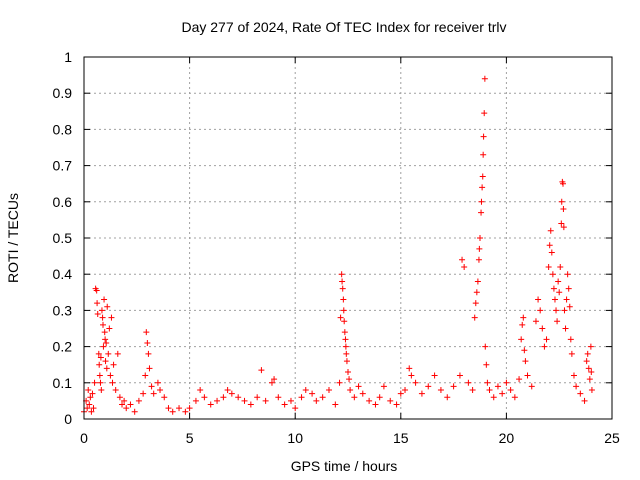 This screenshot has width=640, height=480. What do you see at coordinates (13, 238) in the screenshot?
I see `y-axis-label: ROTI / TECUs` at bounding box center [13, 238].